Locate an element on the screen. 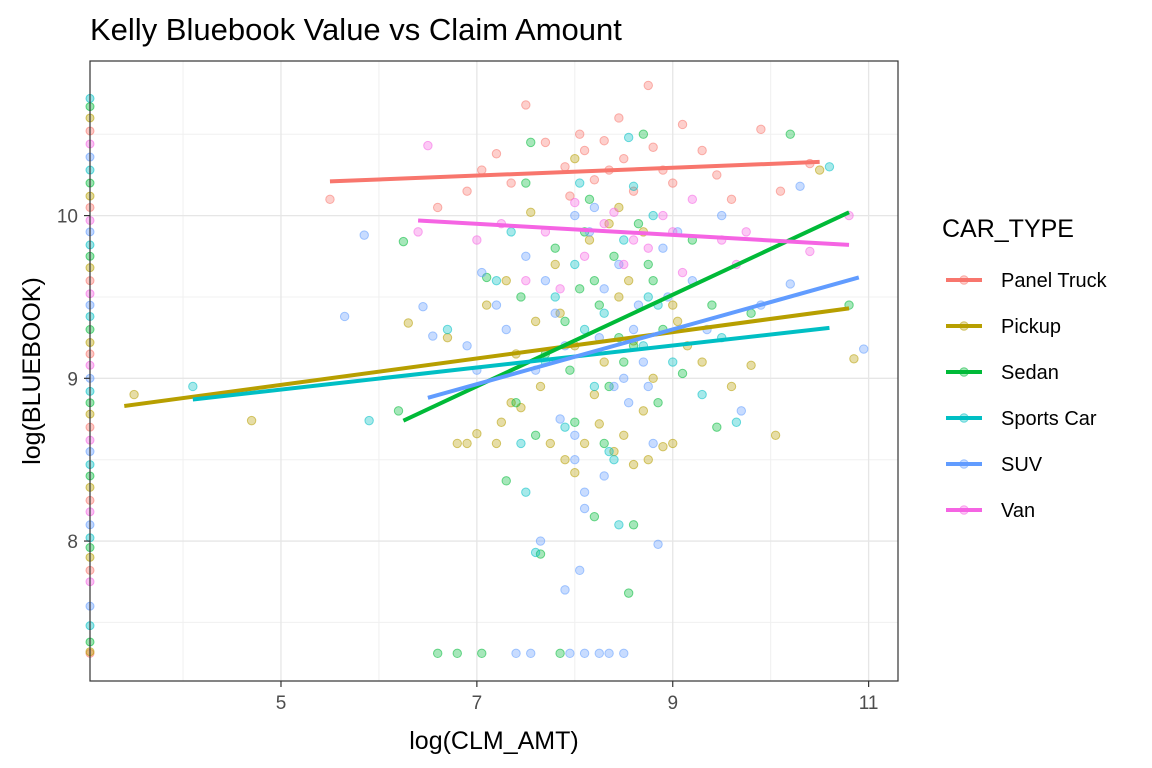 The height and width of the screenshot is (768, 1152). x-axis-ticks: 5 7 9 11 is located at coordinates (577, 697).